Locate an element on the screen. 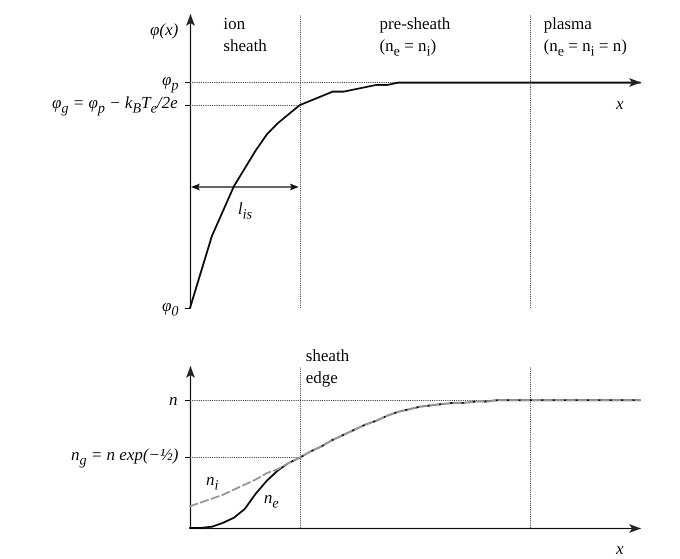 This screenshot has height=559, width=680. series-label: n$_{e}$ is located at coordinates (271, 500).